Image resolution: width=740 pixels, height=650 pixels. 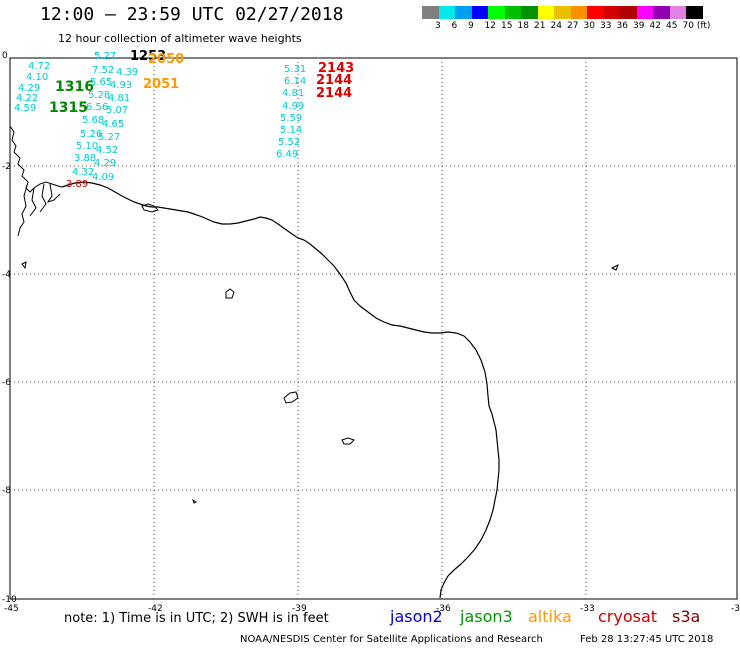 I want to click on x-tick-label: -30, so click(x=735, y=609).